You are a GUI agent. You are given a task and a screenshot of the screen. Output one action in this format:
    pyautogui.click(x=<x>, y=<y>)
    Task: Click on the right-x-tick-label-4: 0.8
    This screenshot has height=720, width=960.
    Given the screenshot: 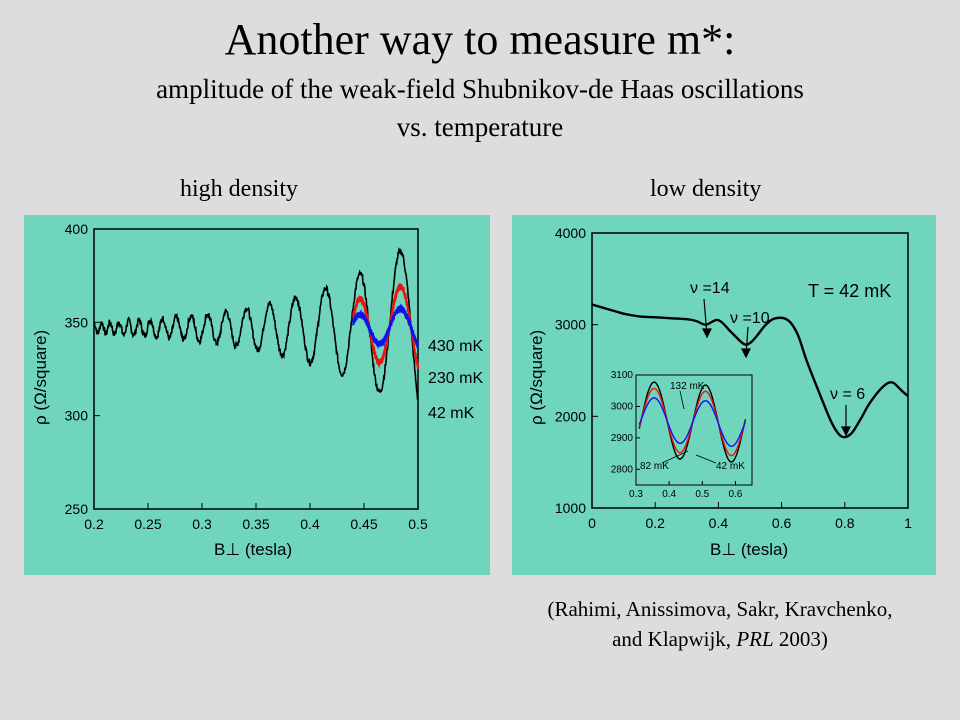 What is the action you would take?
    pyautogui.click(x=845, y=523)
    